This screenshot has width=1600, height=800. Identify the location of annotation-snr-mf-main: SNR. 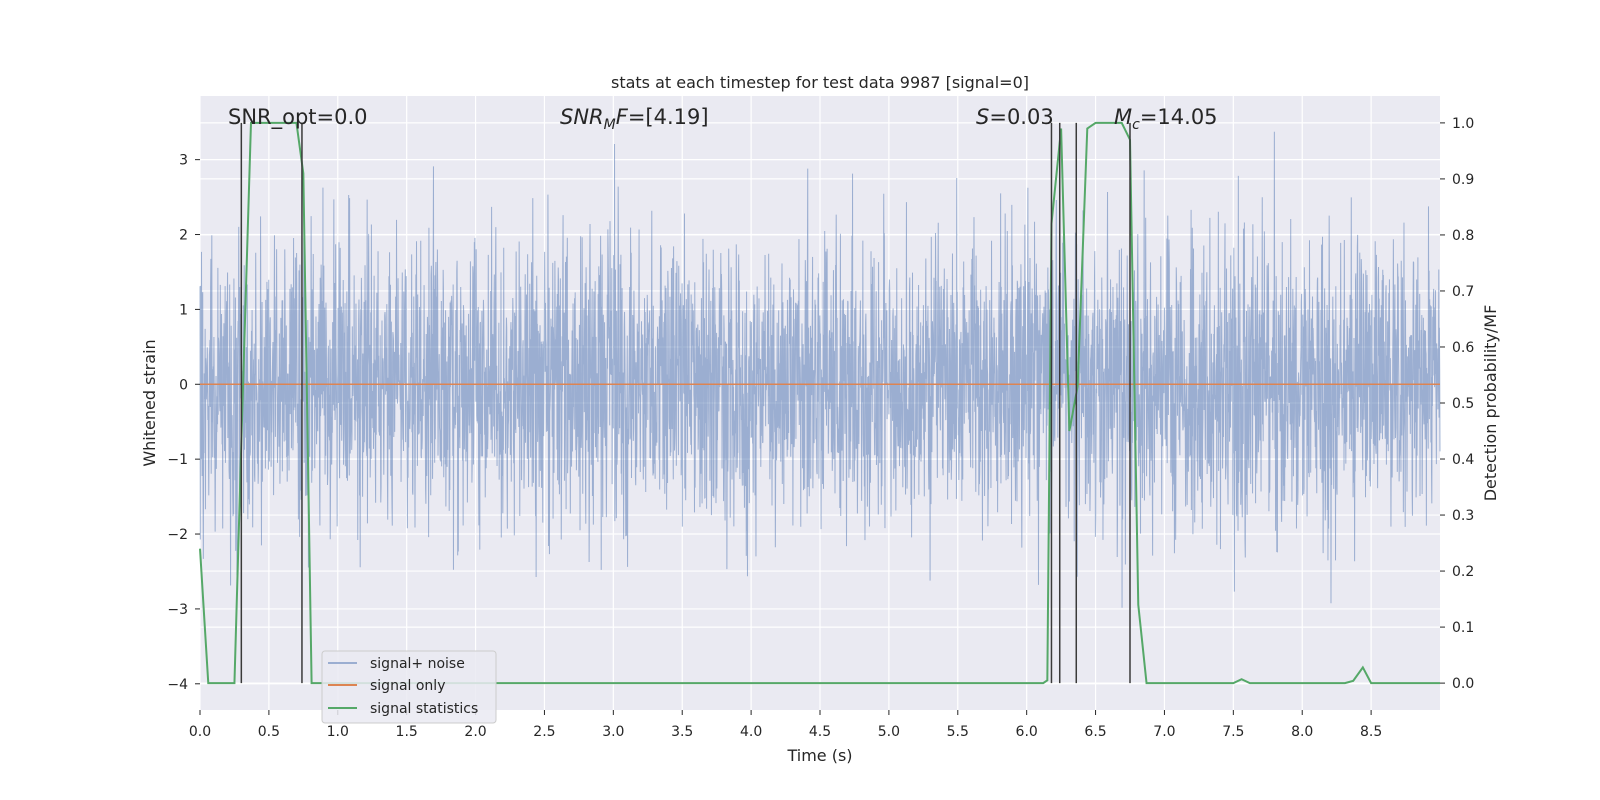
(582, 117).